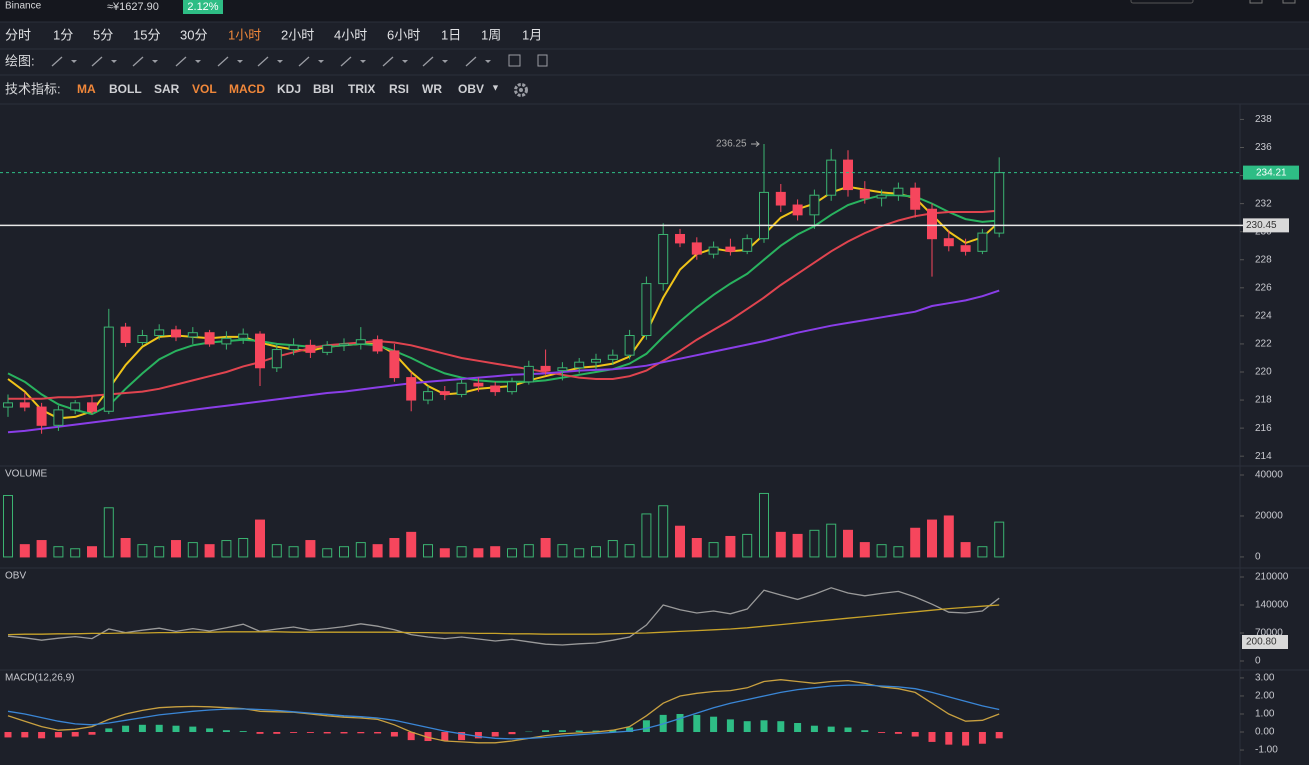  I want to click on top-button, so click(1162, 2).